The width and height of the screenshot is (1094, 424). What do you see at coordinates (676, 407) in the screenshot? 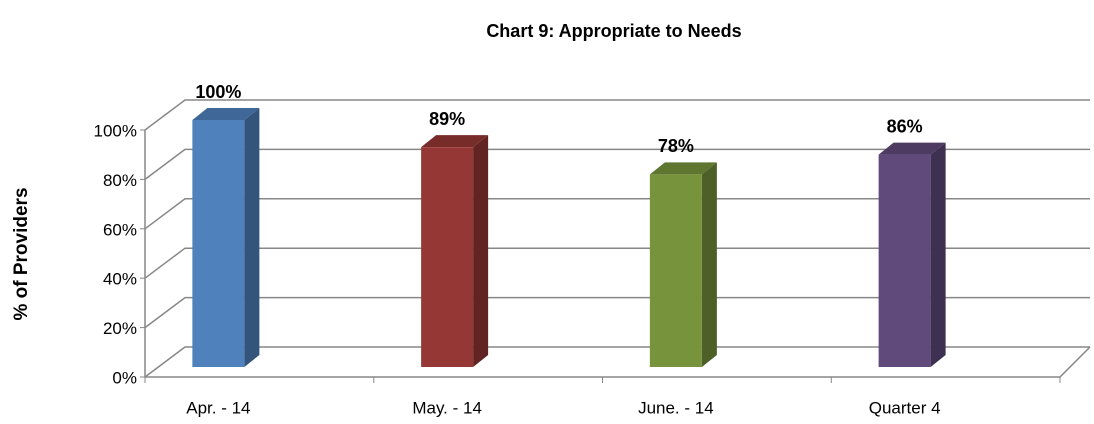
I see `x-tick-label: June. - 14` at bounding box center [676, 407].